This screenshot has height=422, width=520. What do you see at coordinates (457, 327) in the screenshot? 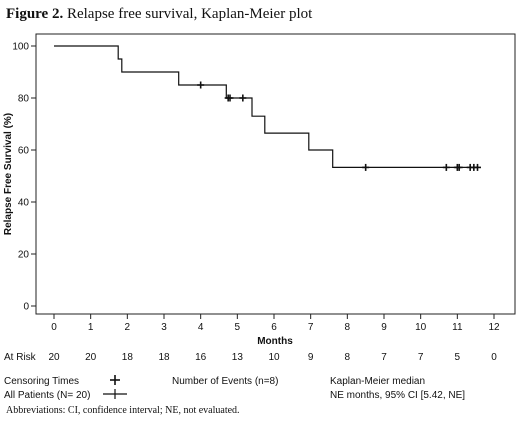
I see `x-tick-label: 11` at bounding box center [457, 327].